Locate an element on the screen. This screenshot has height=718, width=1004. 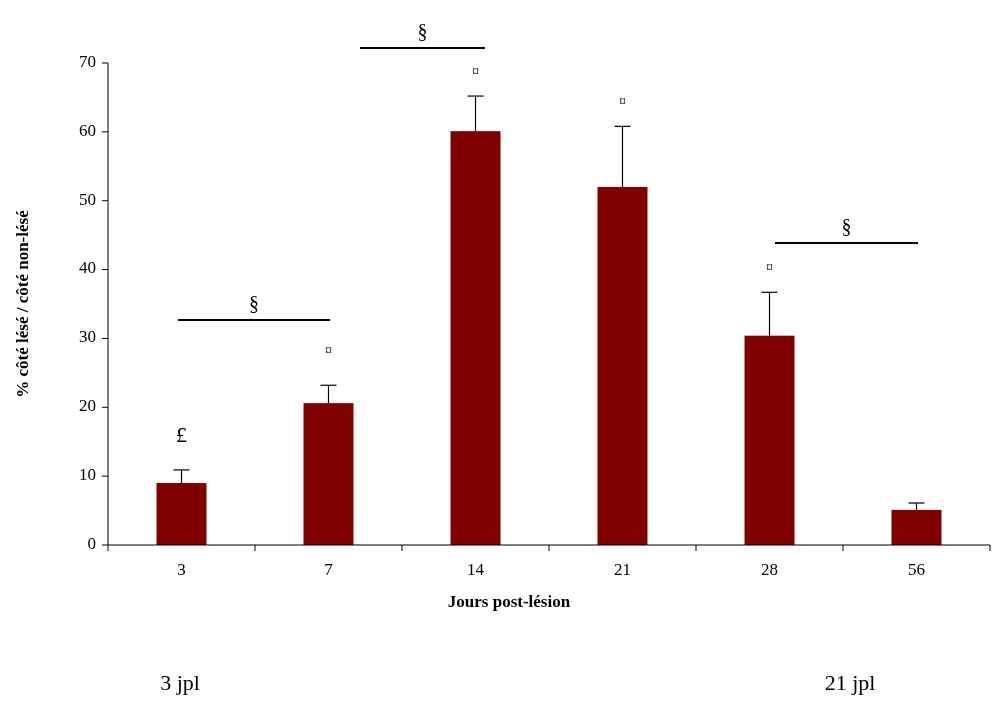
x-tick-label: 28 is located at coordinates (769, 569).